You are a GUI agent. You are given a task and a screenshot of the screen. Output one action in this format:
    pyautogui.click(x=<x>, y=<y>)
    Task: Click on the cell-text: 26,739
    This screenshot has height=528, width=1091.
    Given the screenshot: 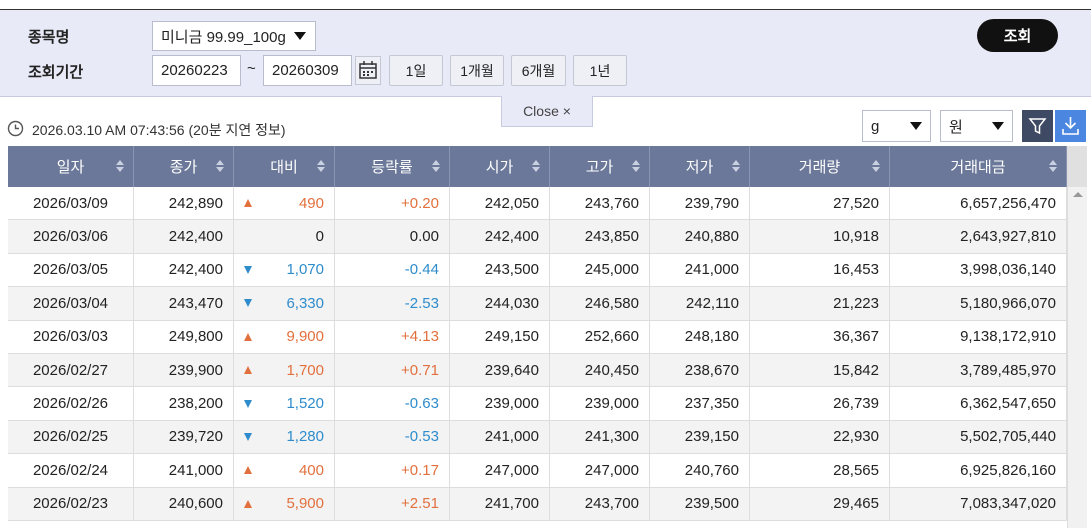 What is the action you would take?
    pyautogui.click(x=856, y=404)
    